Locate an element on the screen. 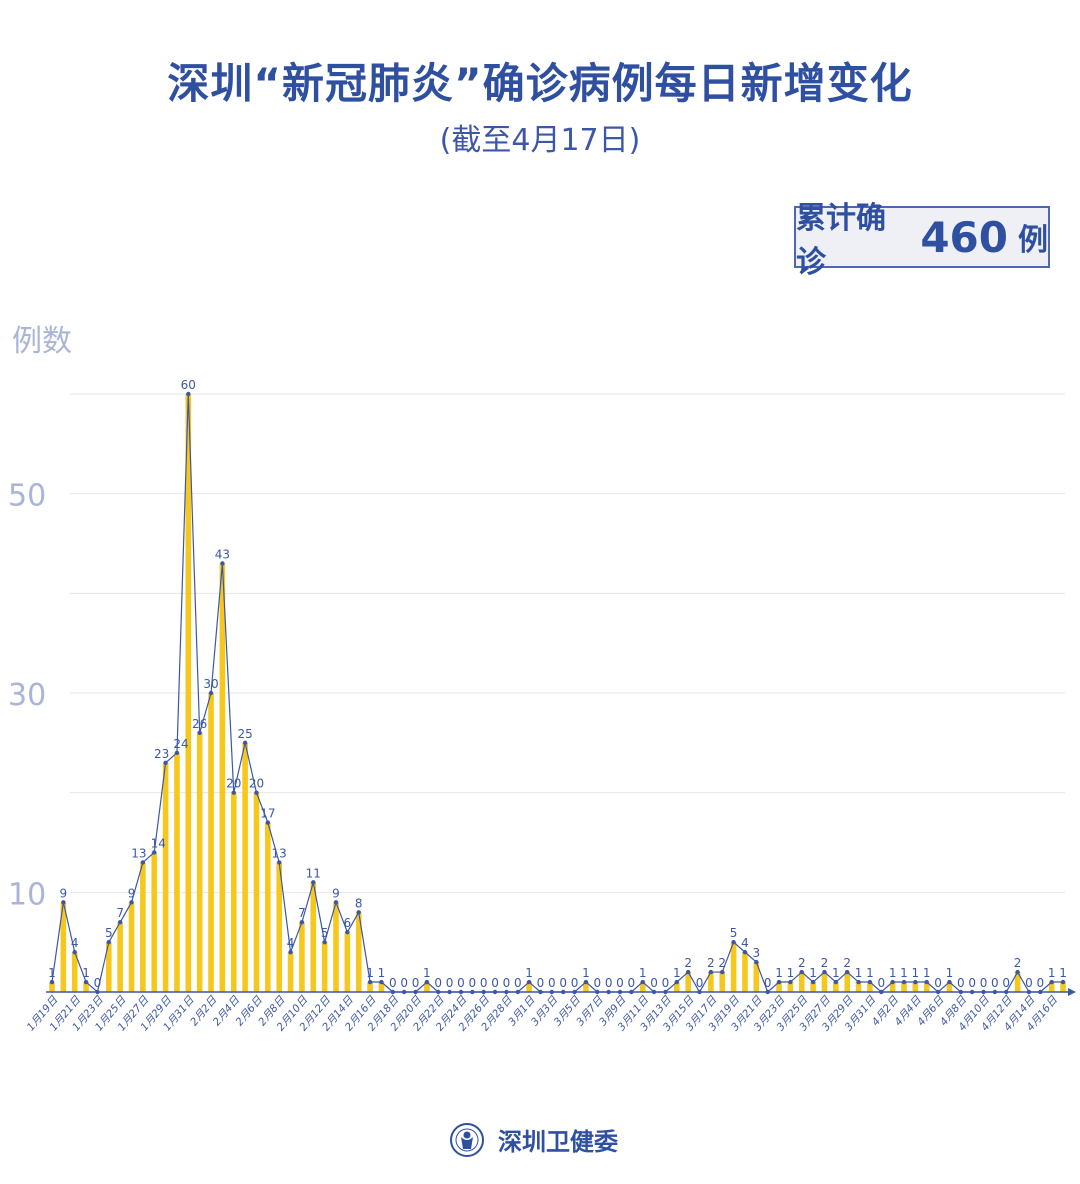 The height and width of the screenshot is (1184, 1080). data-label: 13 is located at coordinates (138, 853).